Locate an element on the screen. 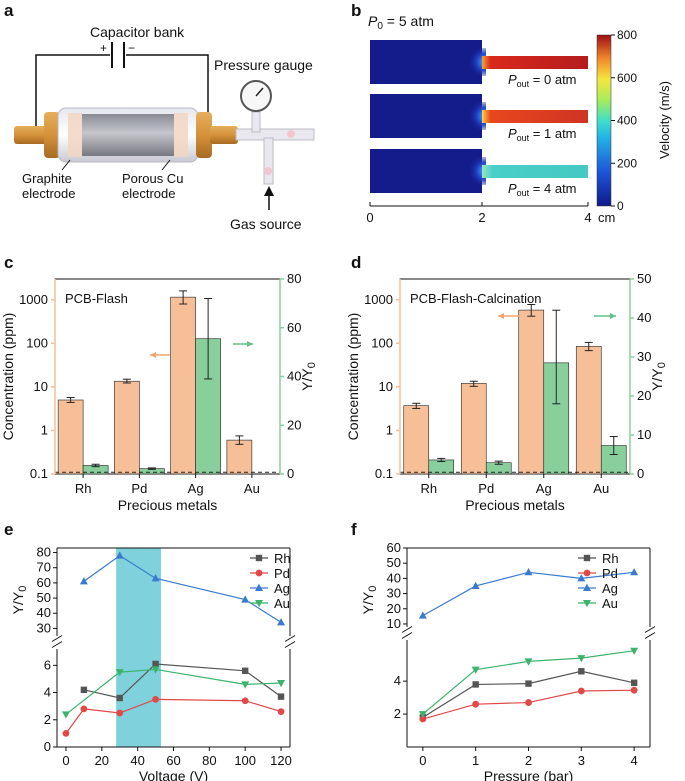 The height and width of the screenshot is (781, 685). x-tick-label: 120 is located at coordinates (281, 760).